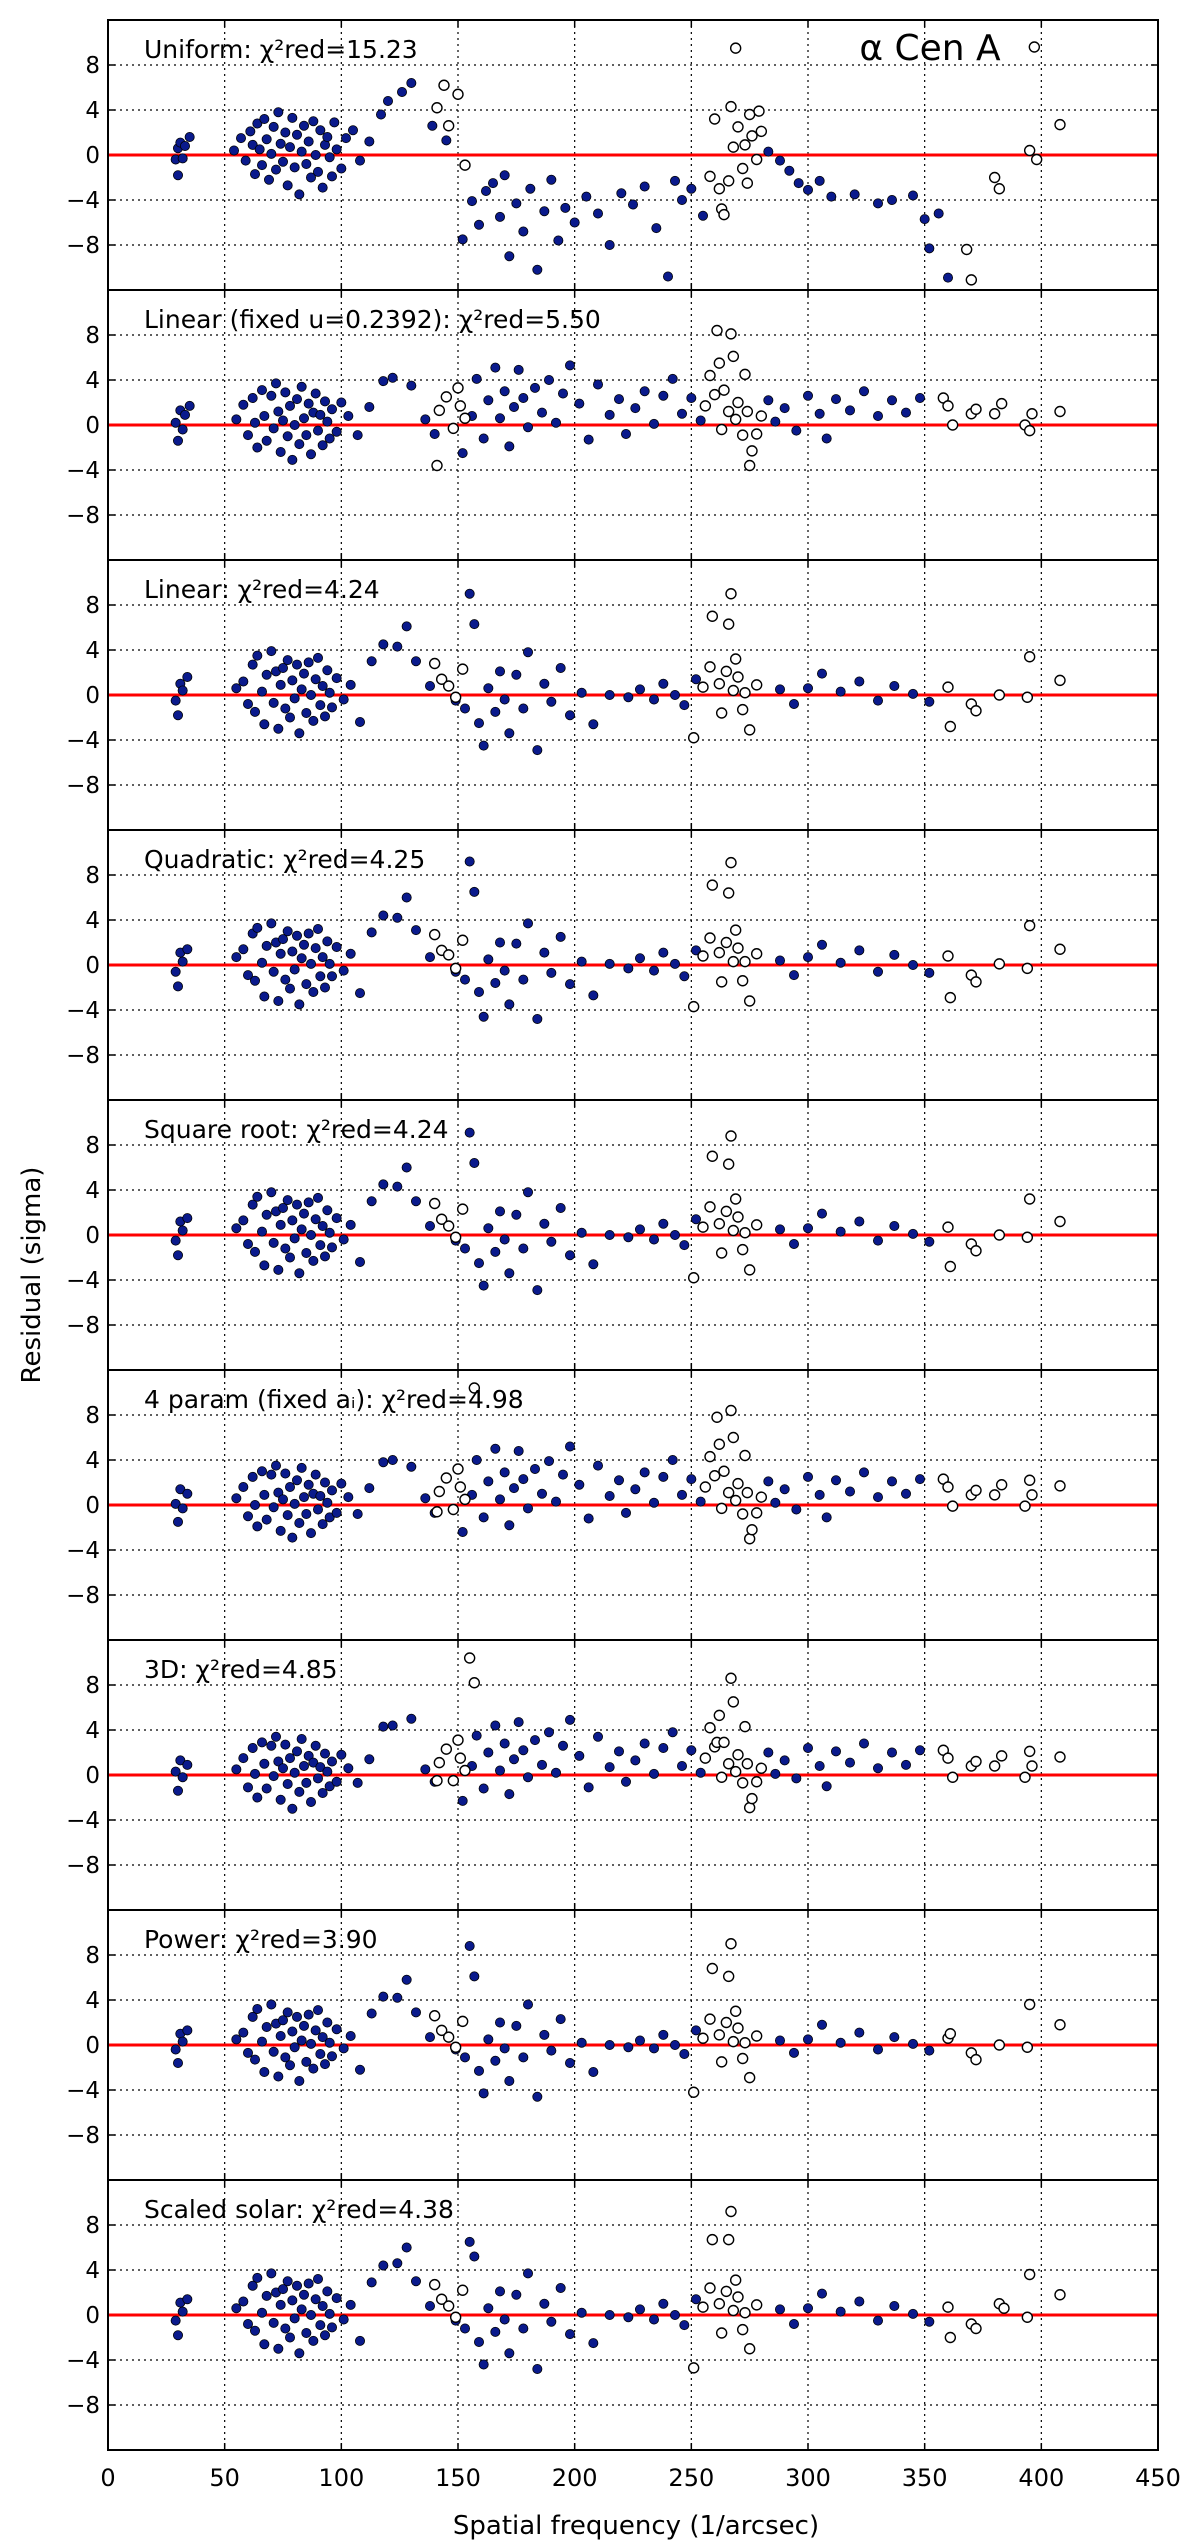 This screenshot has height=2546, width=1200. What do you see at coordinates (92, 1191) in the screenshot?
I see `y-tick-label: 4` at bounding box center [92, 1191].